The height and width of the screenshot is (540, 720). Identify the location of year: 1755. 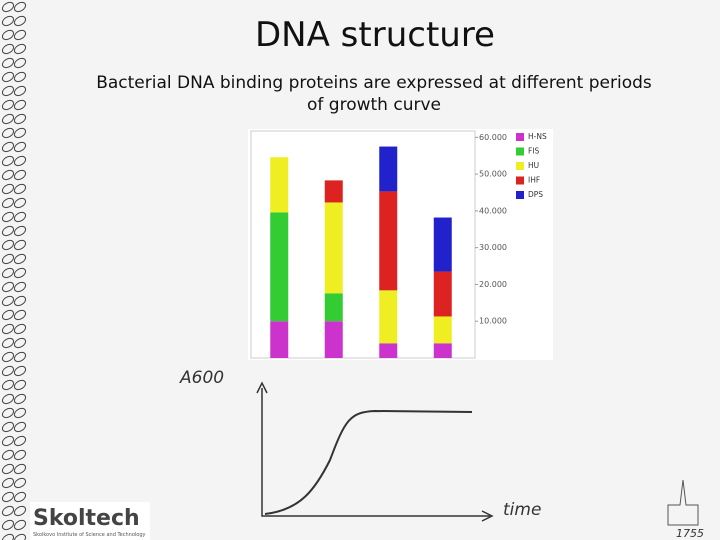
(690, 533).